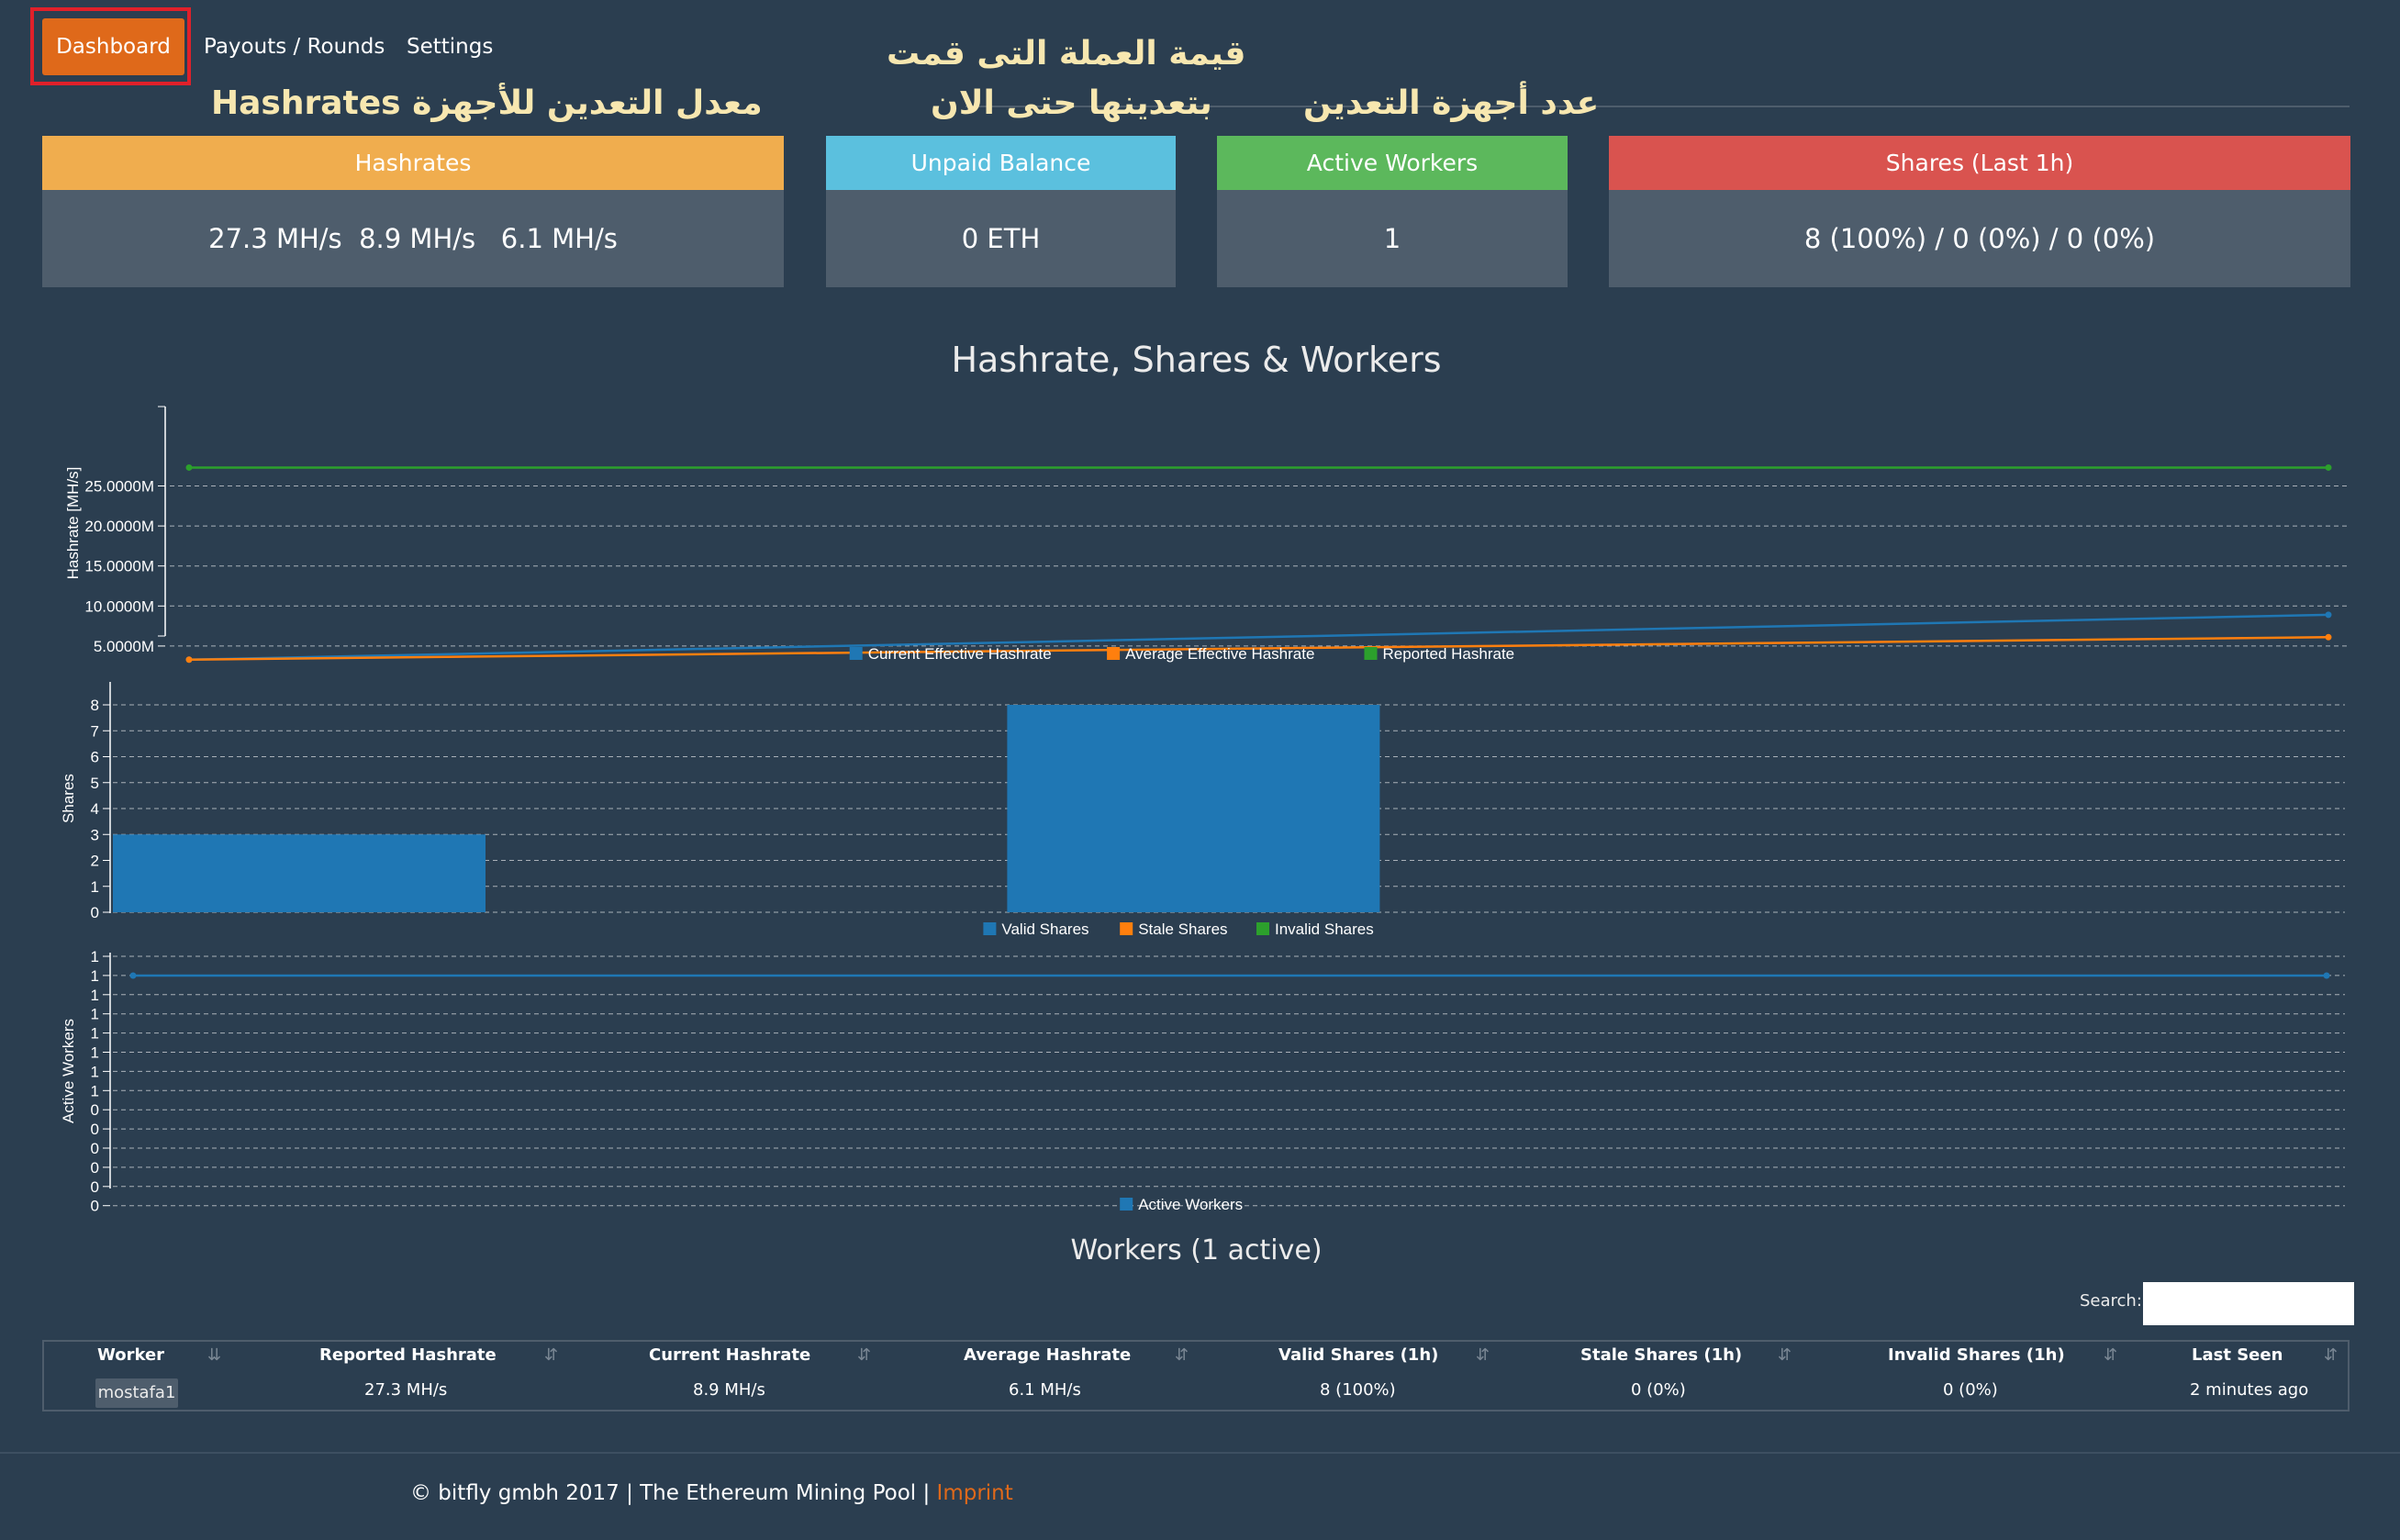  What do you see at coordinates (119, 526) in the screenshot?
I see `y-tick-label: 20.0000M` at bounding box center [119, 526].